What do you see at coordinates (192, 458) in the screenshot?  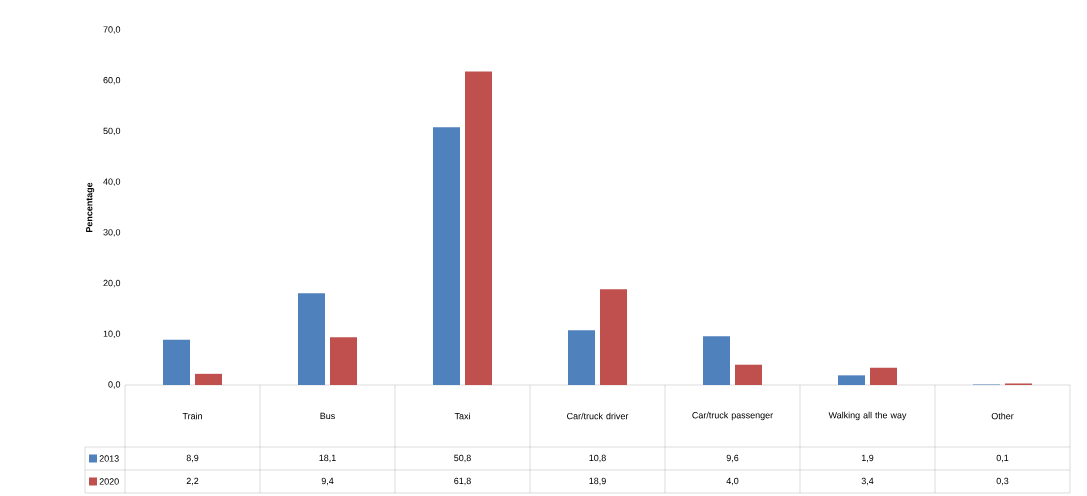 I see `data-label: 8,9` at bounding box center [192, 458].